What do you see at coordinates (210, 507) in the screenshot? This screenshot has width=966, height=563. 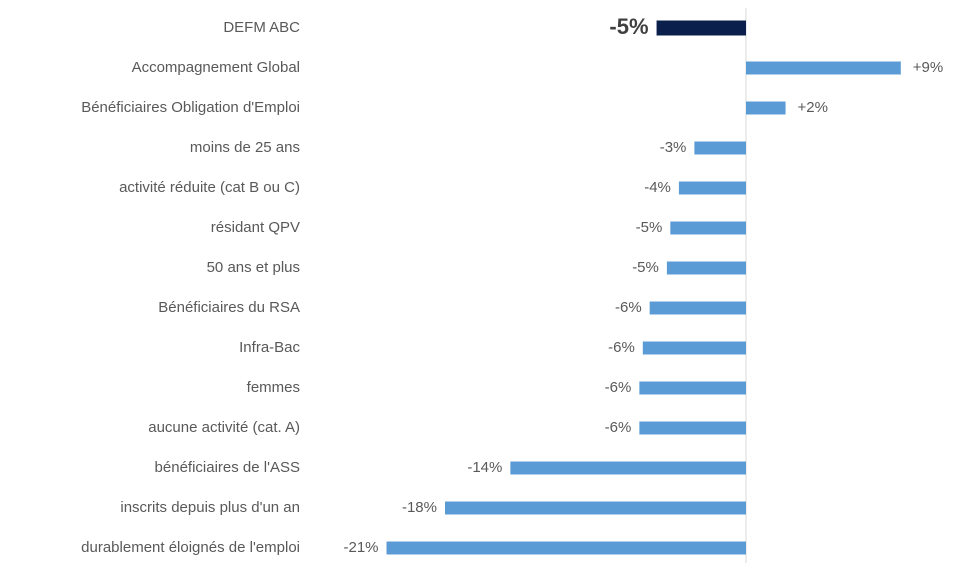 I see `category-label: inscrits depuis plus d'un an` at bounding box center [210, 507].